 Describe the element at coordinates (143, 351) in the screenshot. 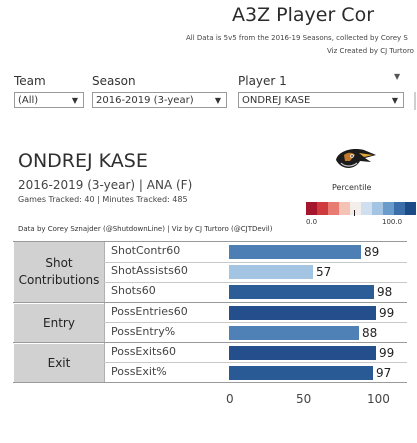

I see `metric-label: PossExits60` at that location.